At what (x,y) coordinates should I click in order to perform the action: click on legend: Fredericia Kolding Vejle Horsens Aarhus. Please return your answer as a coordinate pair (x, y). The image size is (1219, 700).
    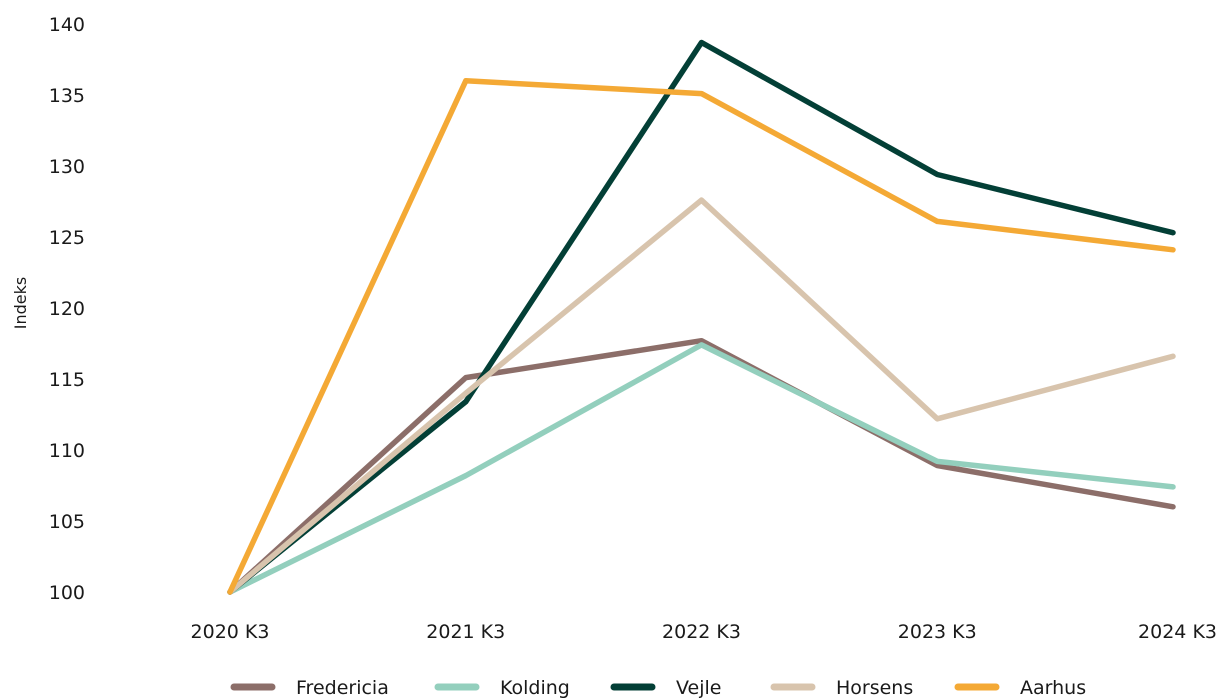
    Looking at the image, I should click on (658, 688).